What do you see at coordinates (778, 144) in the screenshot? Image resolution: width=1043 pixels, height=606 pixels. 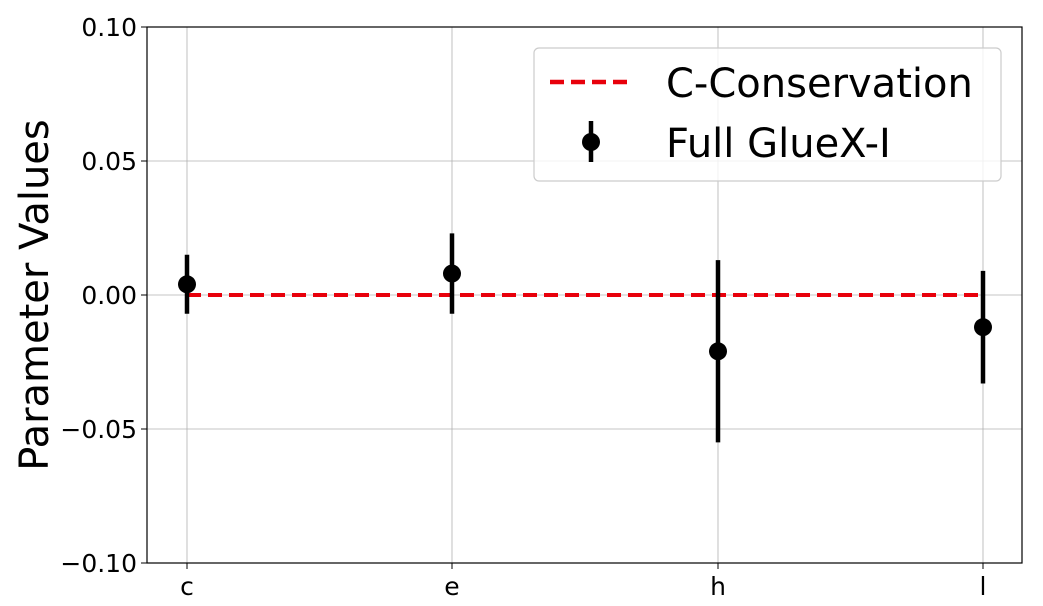 I see `legend-entry-series: Full GlueX-I` at bounding box center [778, 144].